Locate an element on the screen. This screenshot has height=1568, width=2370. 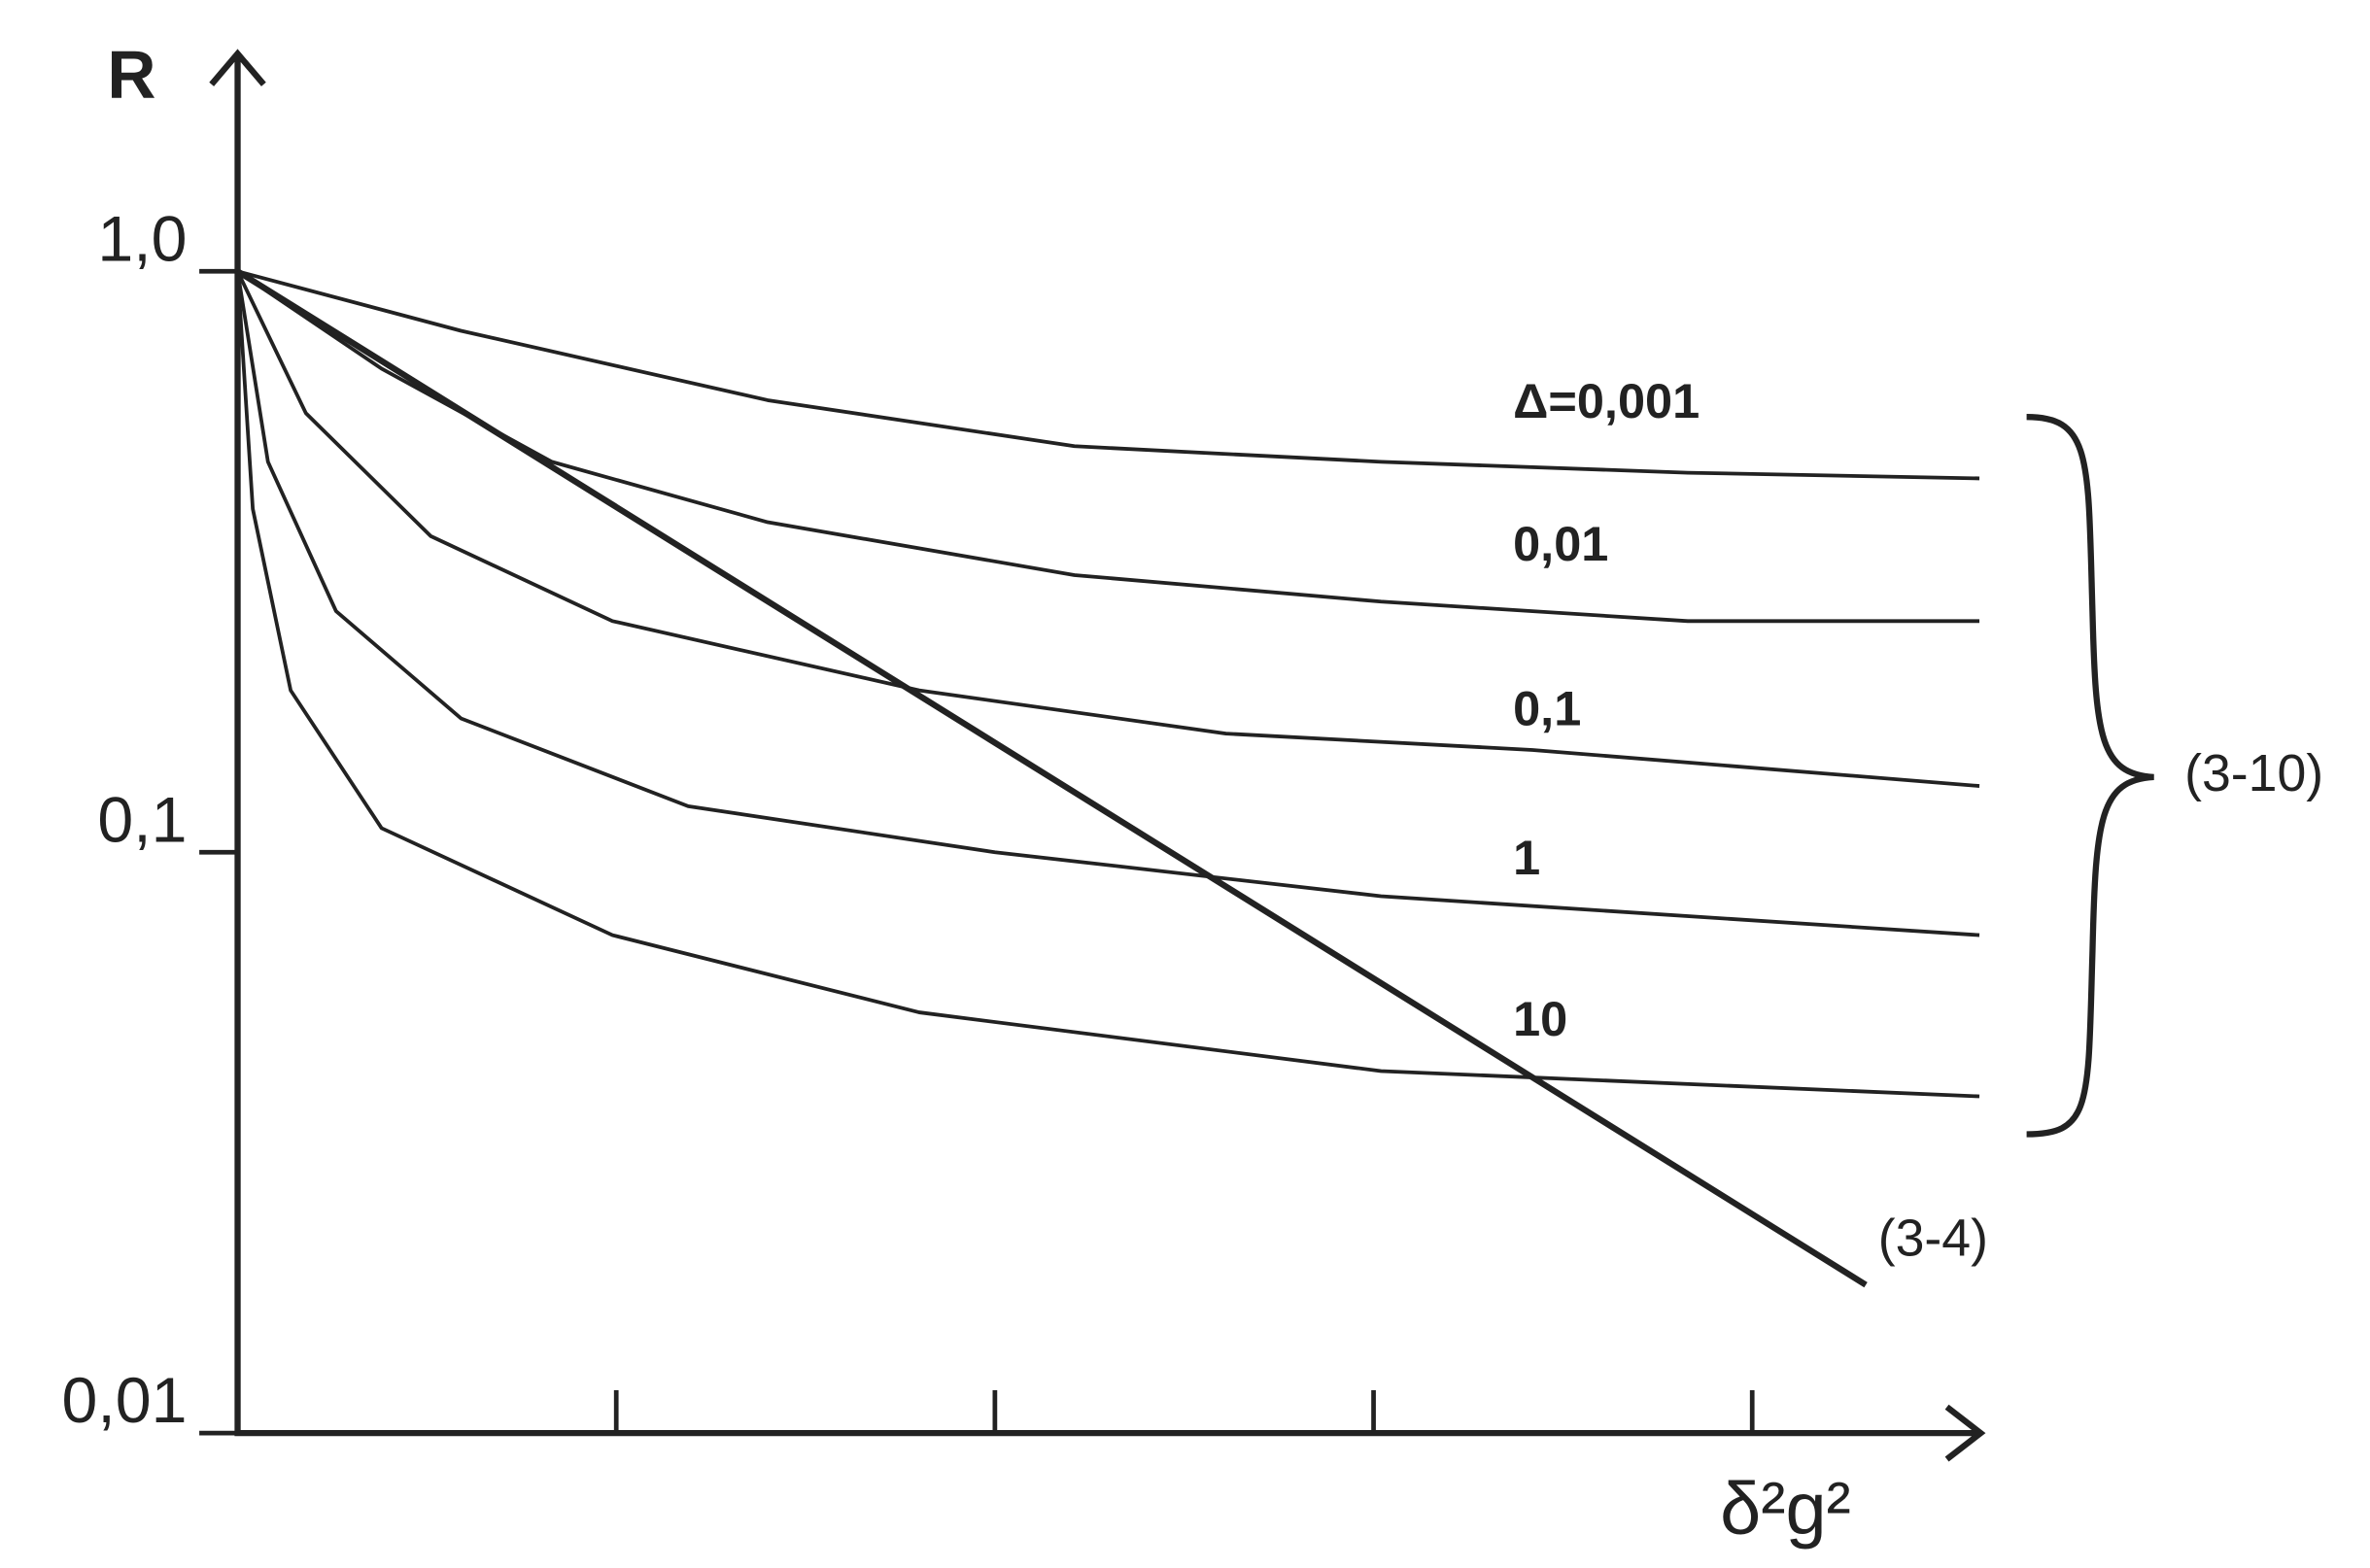
annotation: (3-10) is located at coordinates (2253, 773).